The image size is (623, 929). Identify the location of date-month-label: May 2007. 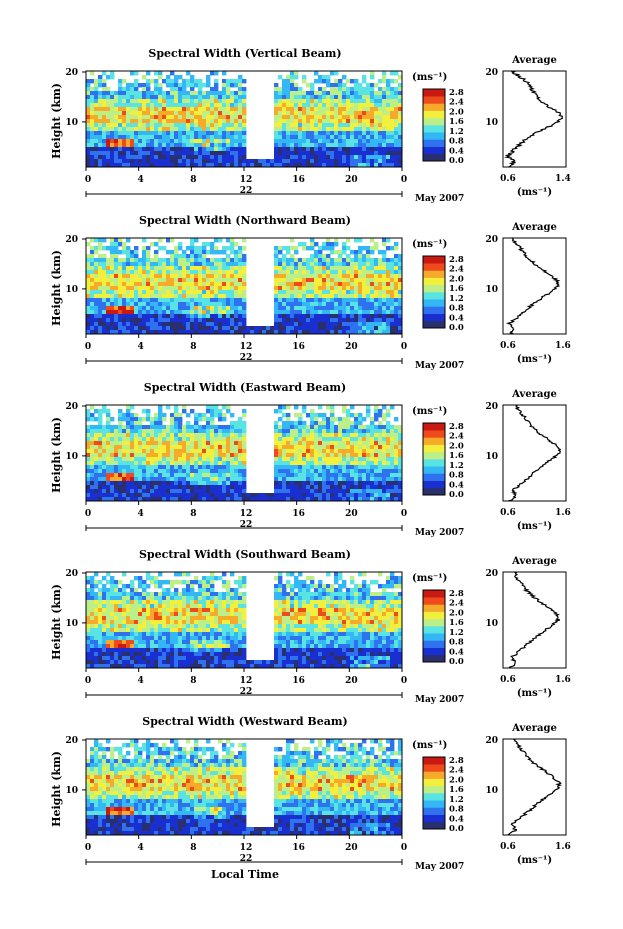
(439, 199).